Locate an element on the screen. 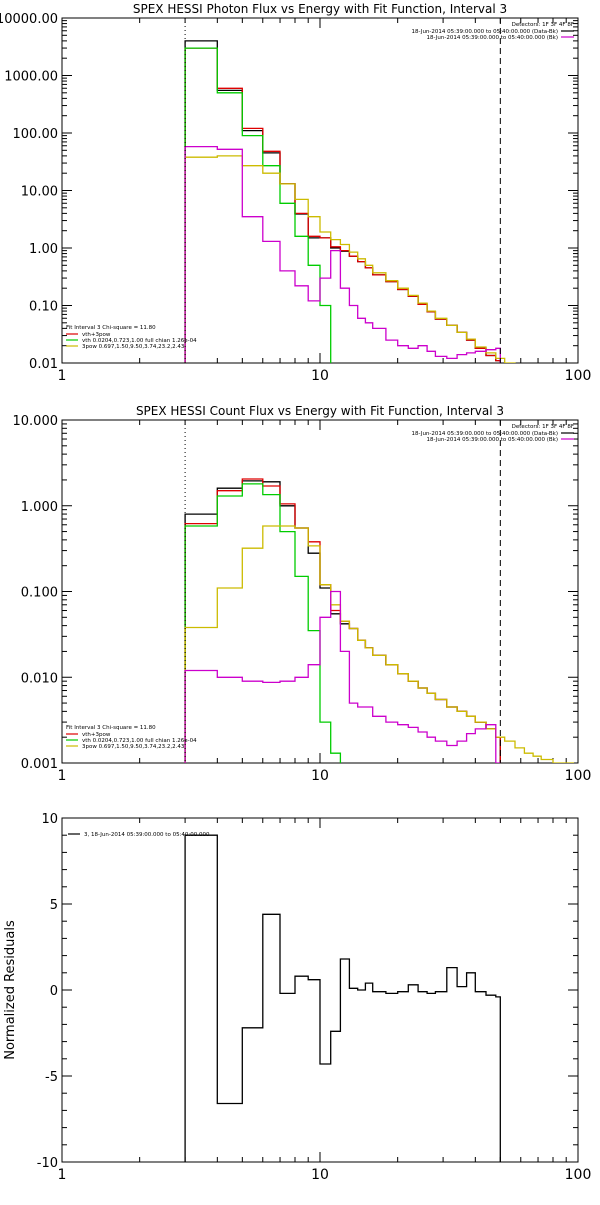  y-tick-label: 0.001 is located at coordinates (39, 764).